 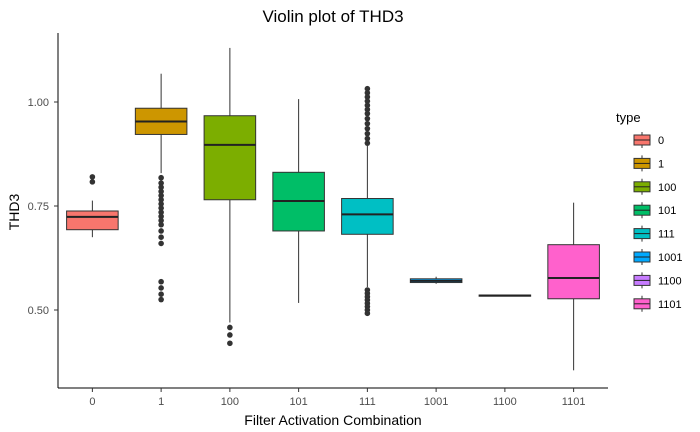 What do you see at coordinates (654, 233) in the screenshot?
I see `legend-item-111: 111` at bounding box center [654, 233].